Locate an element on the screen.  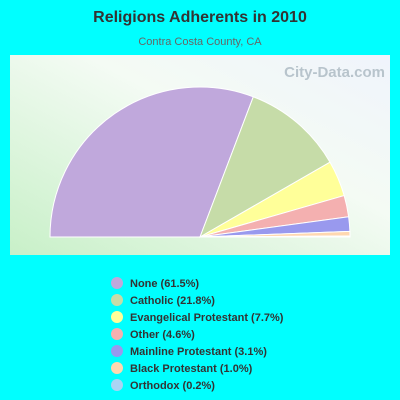
legend-label: Orthodox (0.2%) is located at coordinates (172, 386).